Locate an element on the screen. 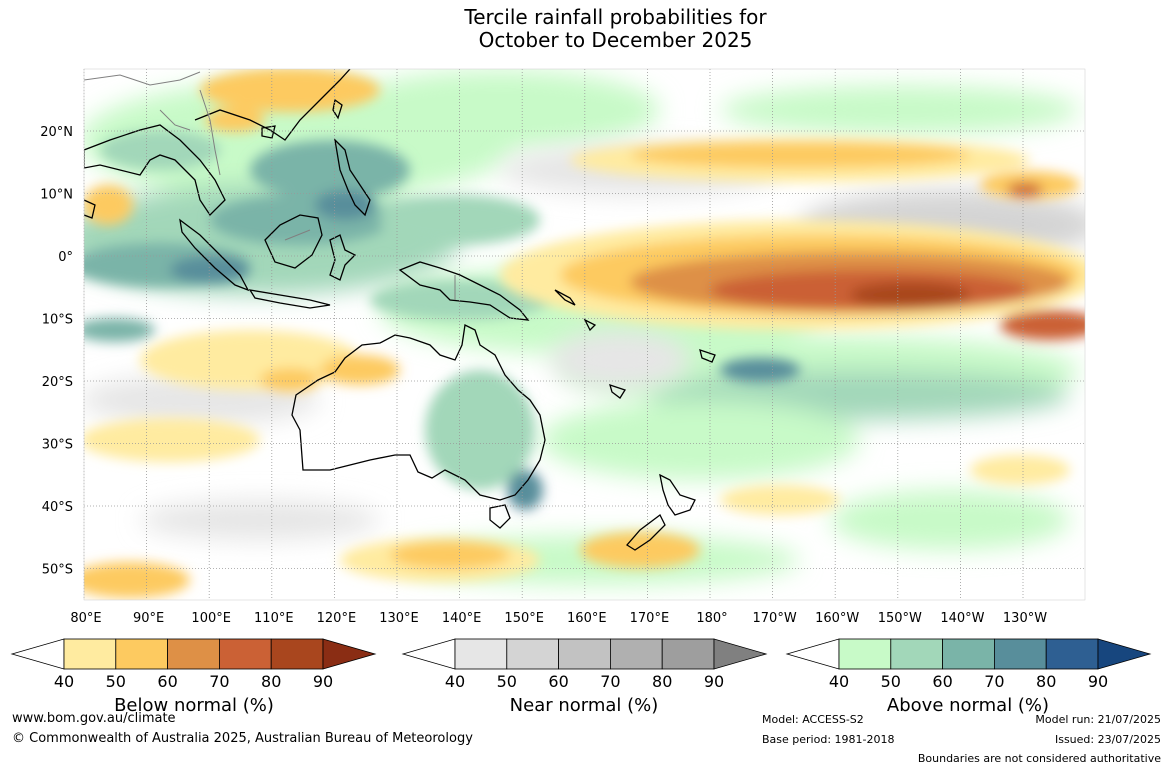 This screenshot has height=770, width=1173. colorbar-2: 40 50 60 70 80 90 is located at coordinates (968, 664).